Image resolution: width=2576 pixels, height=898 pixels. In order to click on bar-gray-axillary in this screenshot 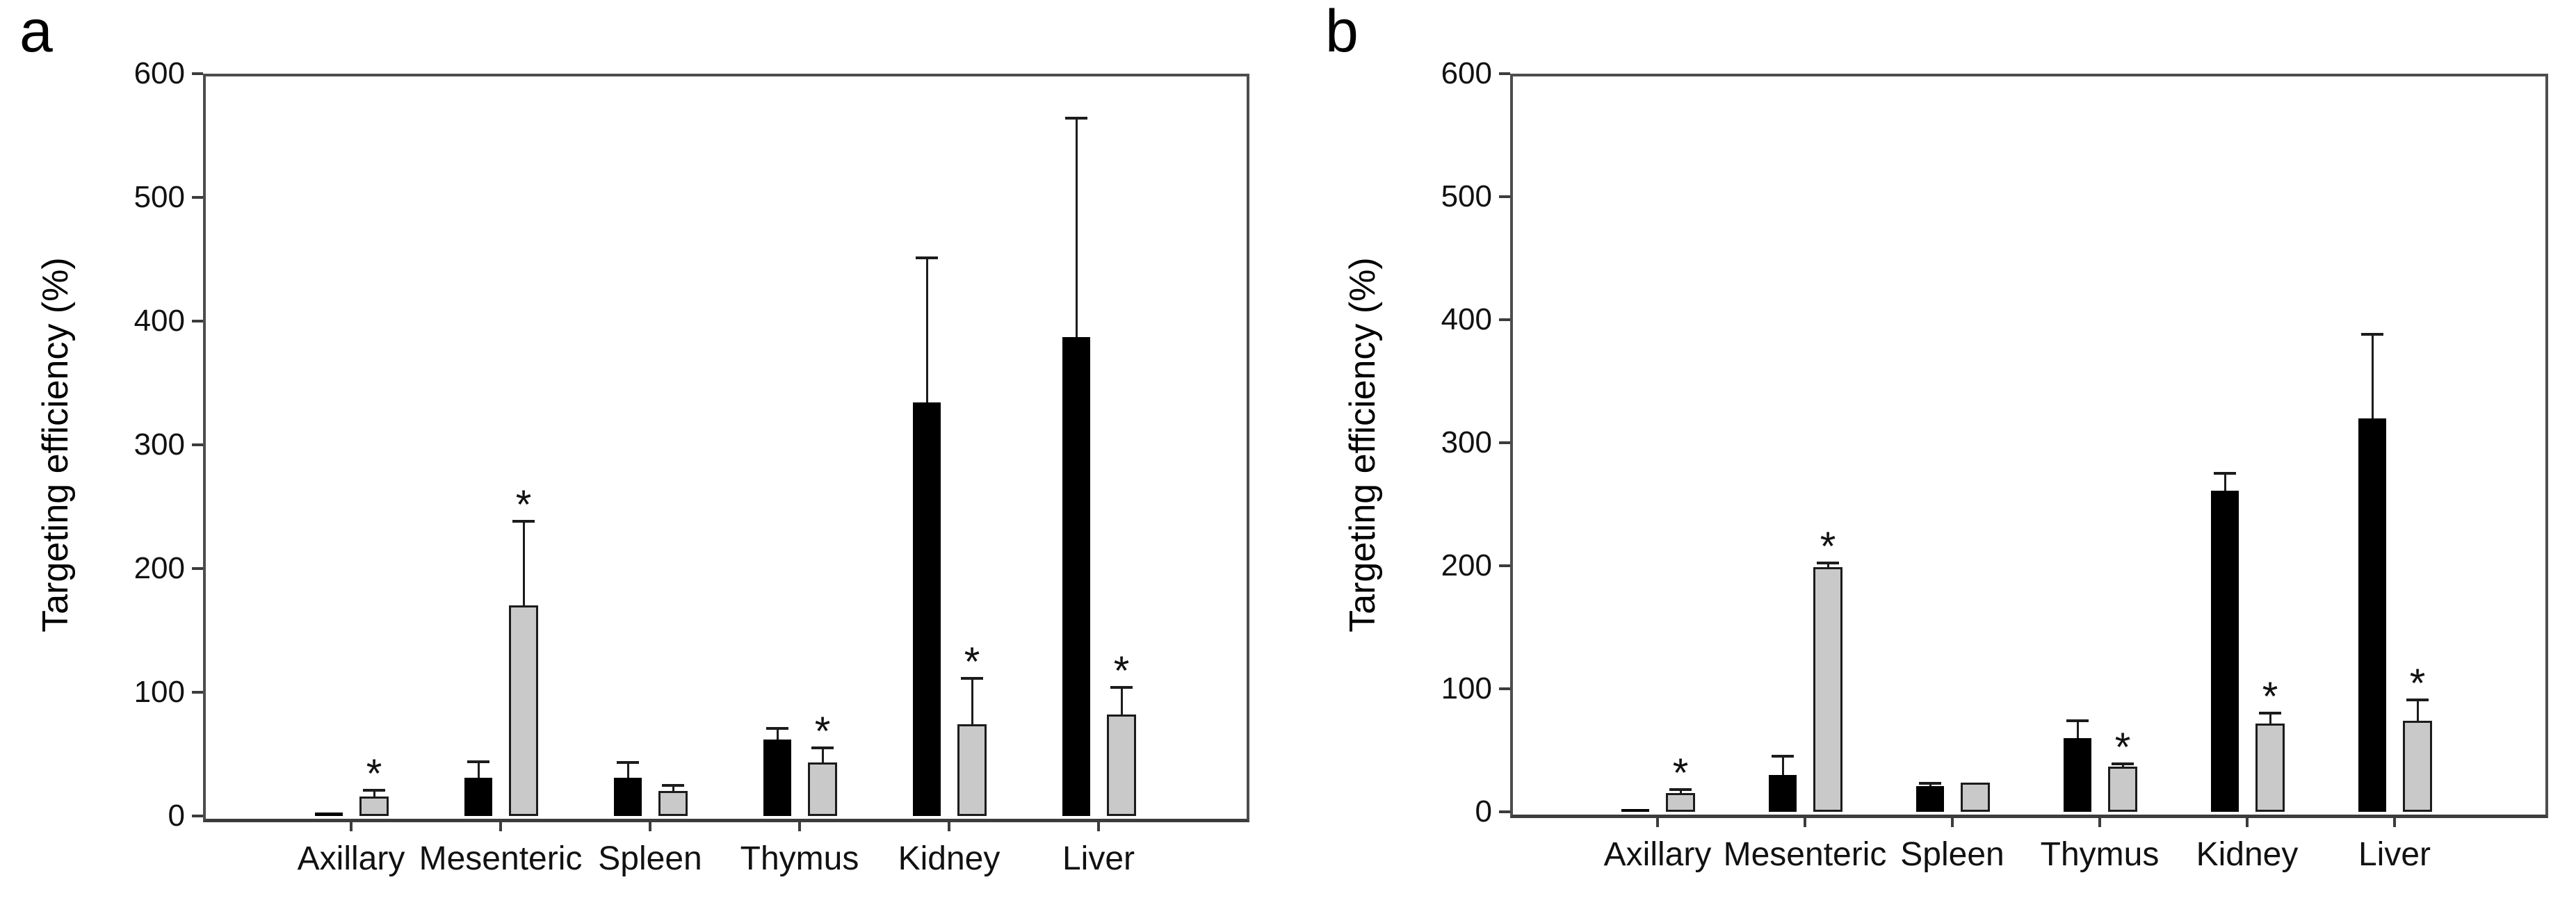, I will do `click(1680, 802)`.